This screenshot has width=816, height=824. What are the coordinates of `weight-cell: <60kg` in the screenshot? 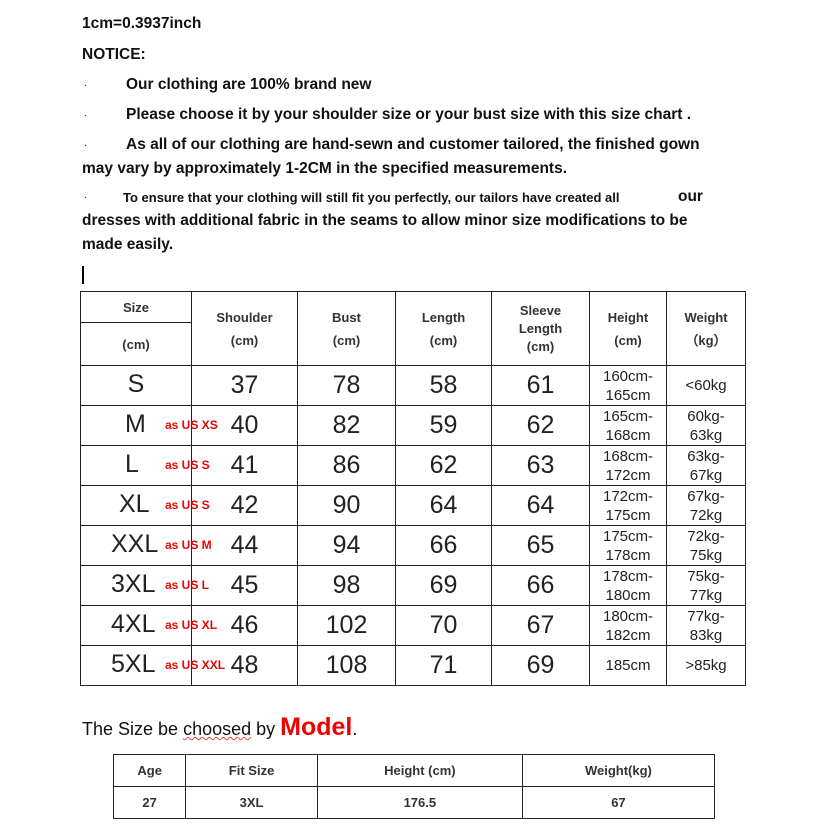 It's located at (706, 385).